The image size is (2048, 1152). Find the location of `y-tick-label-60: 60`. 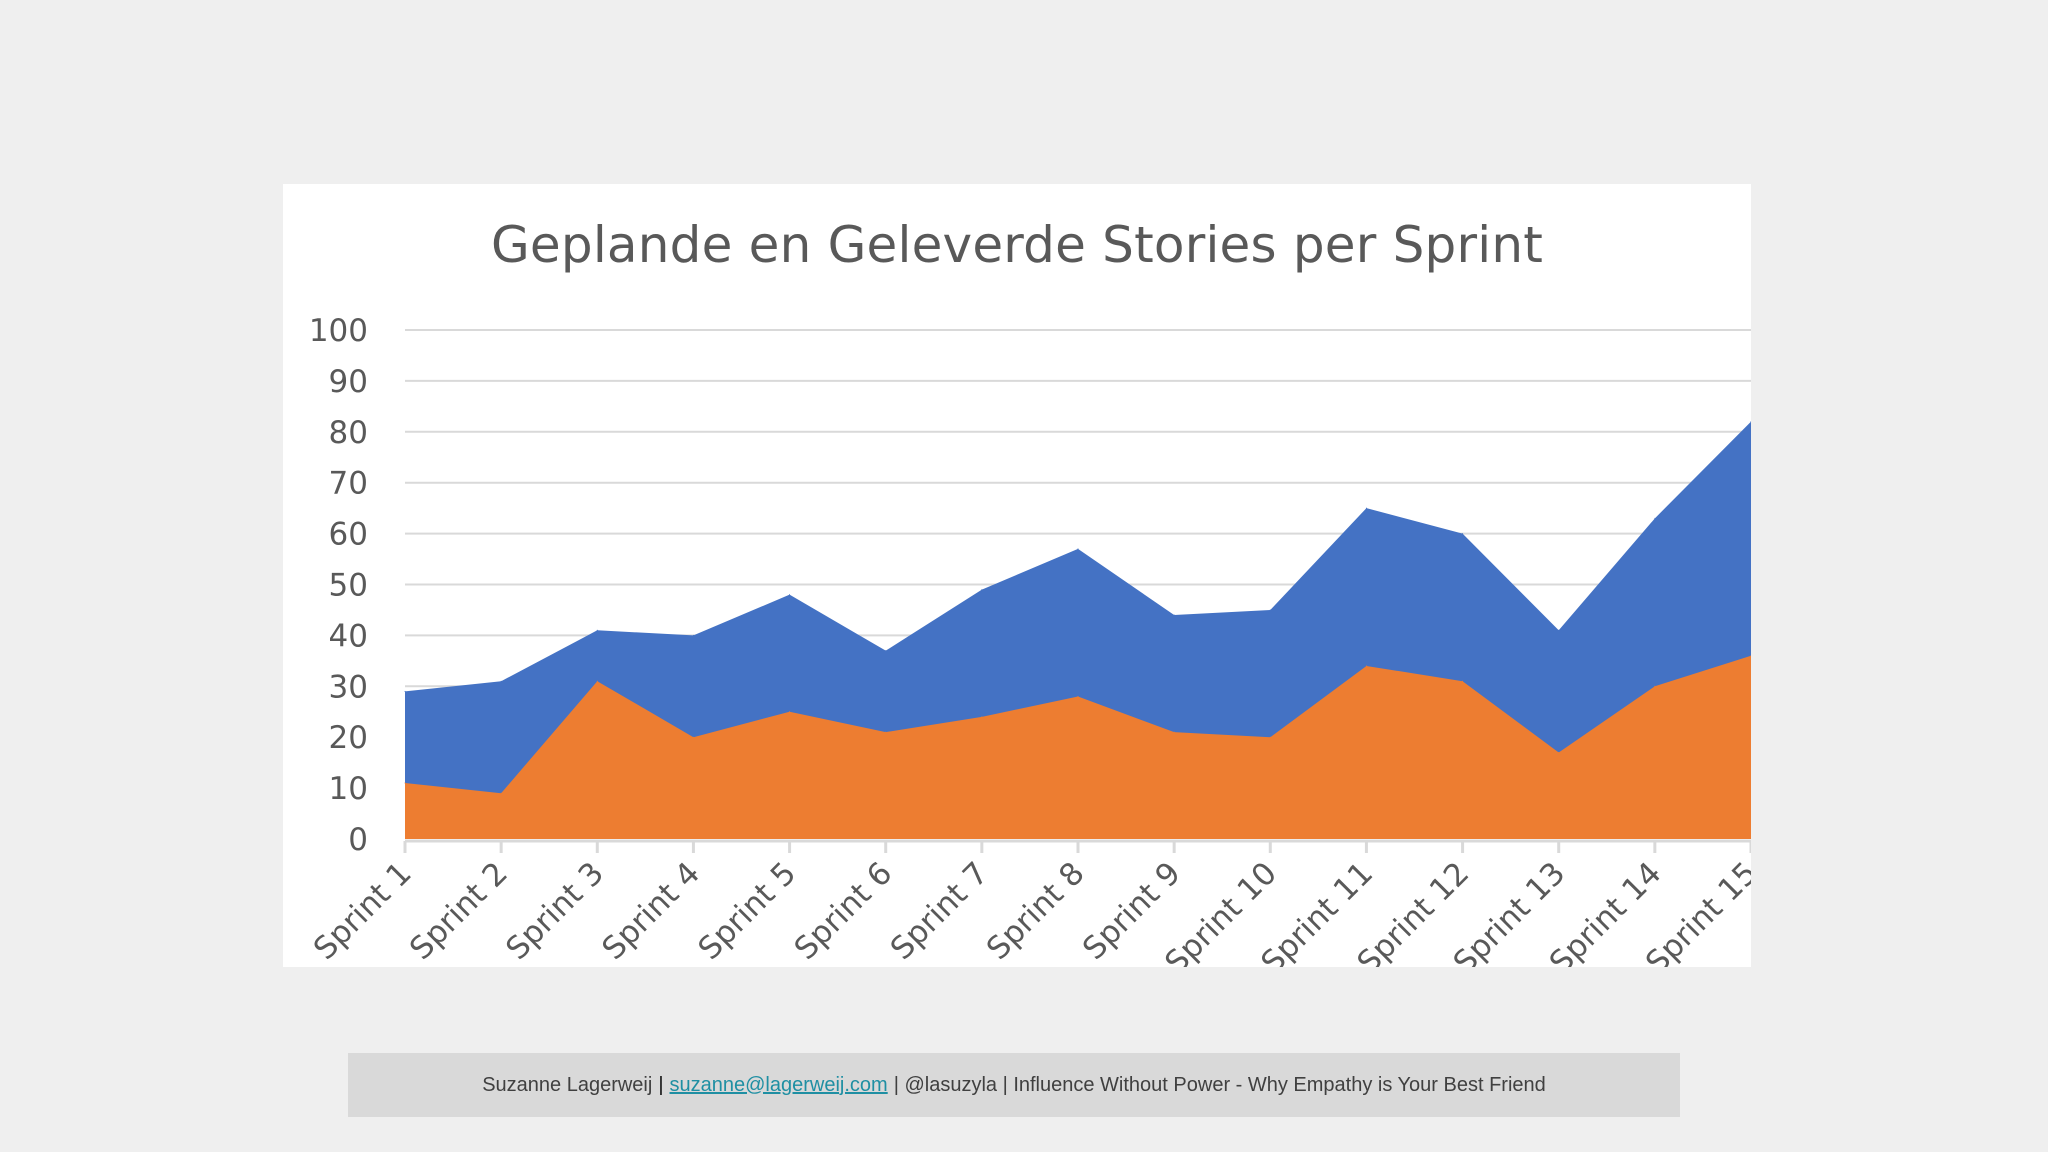

y-tick-label-60: 60 is located at coordinates (348, 535).